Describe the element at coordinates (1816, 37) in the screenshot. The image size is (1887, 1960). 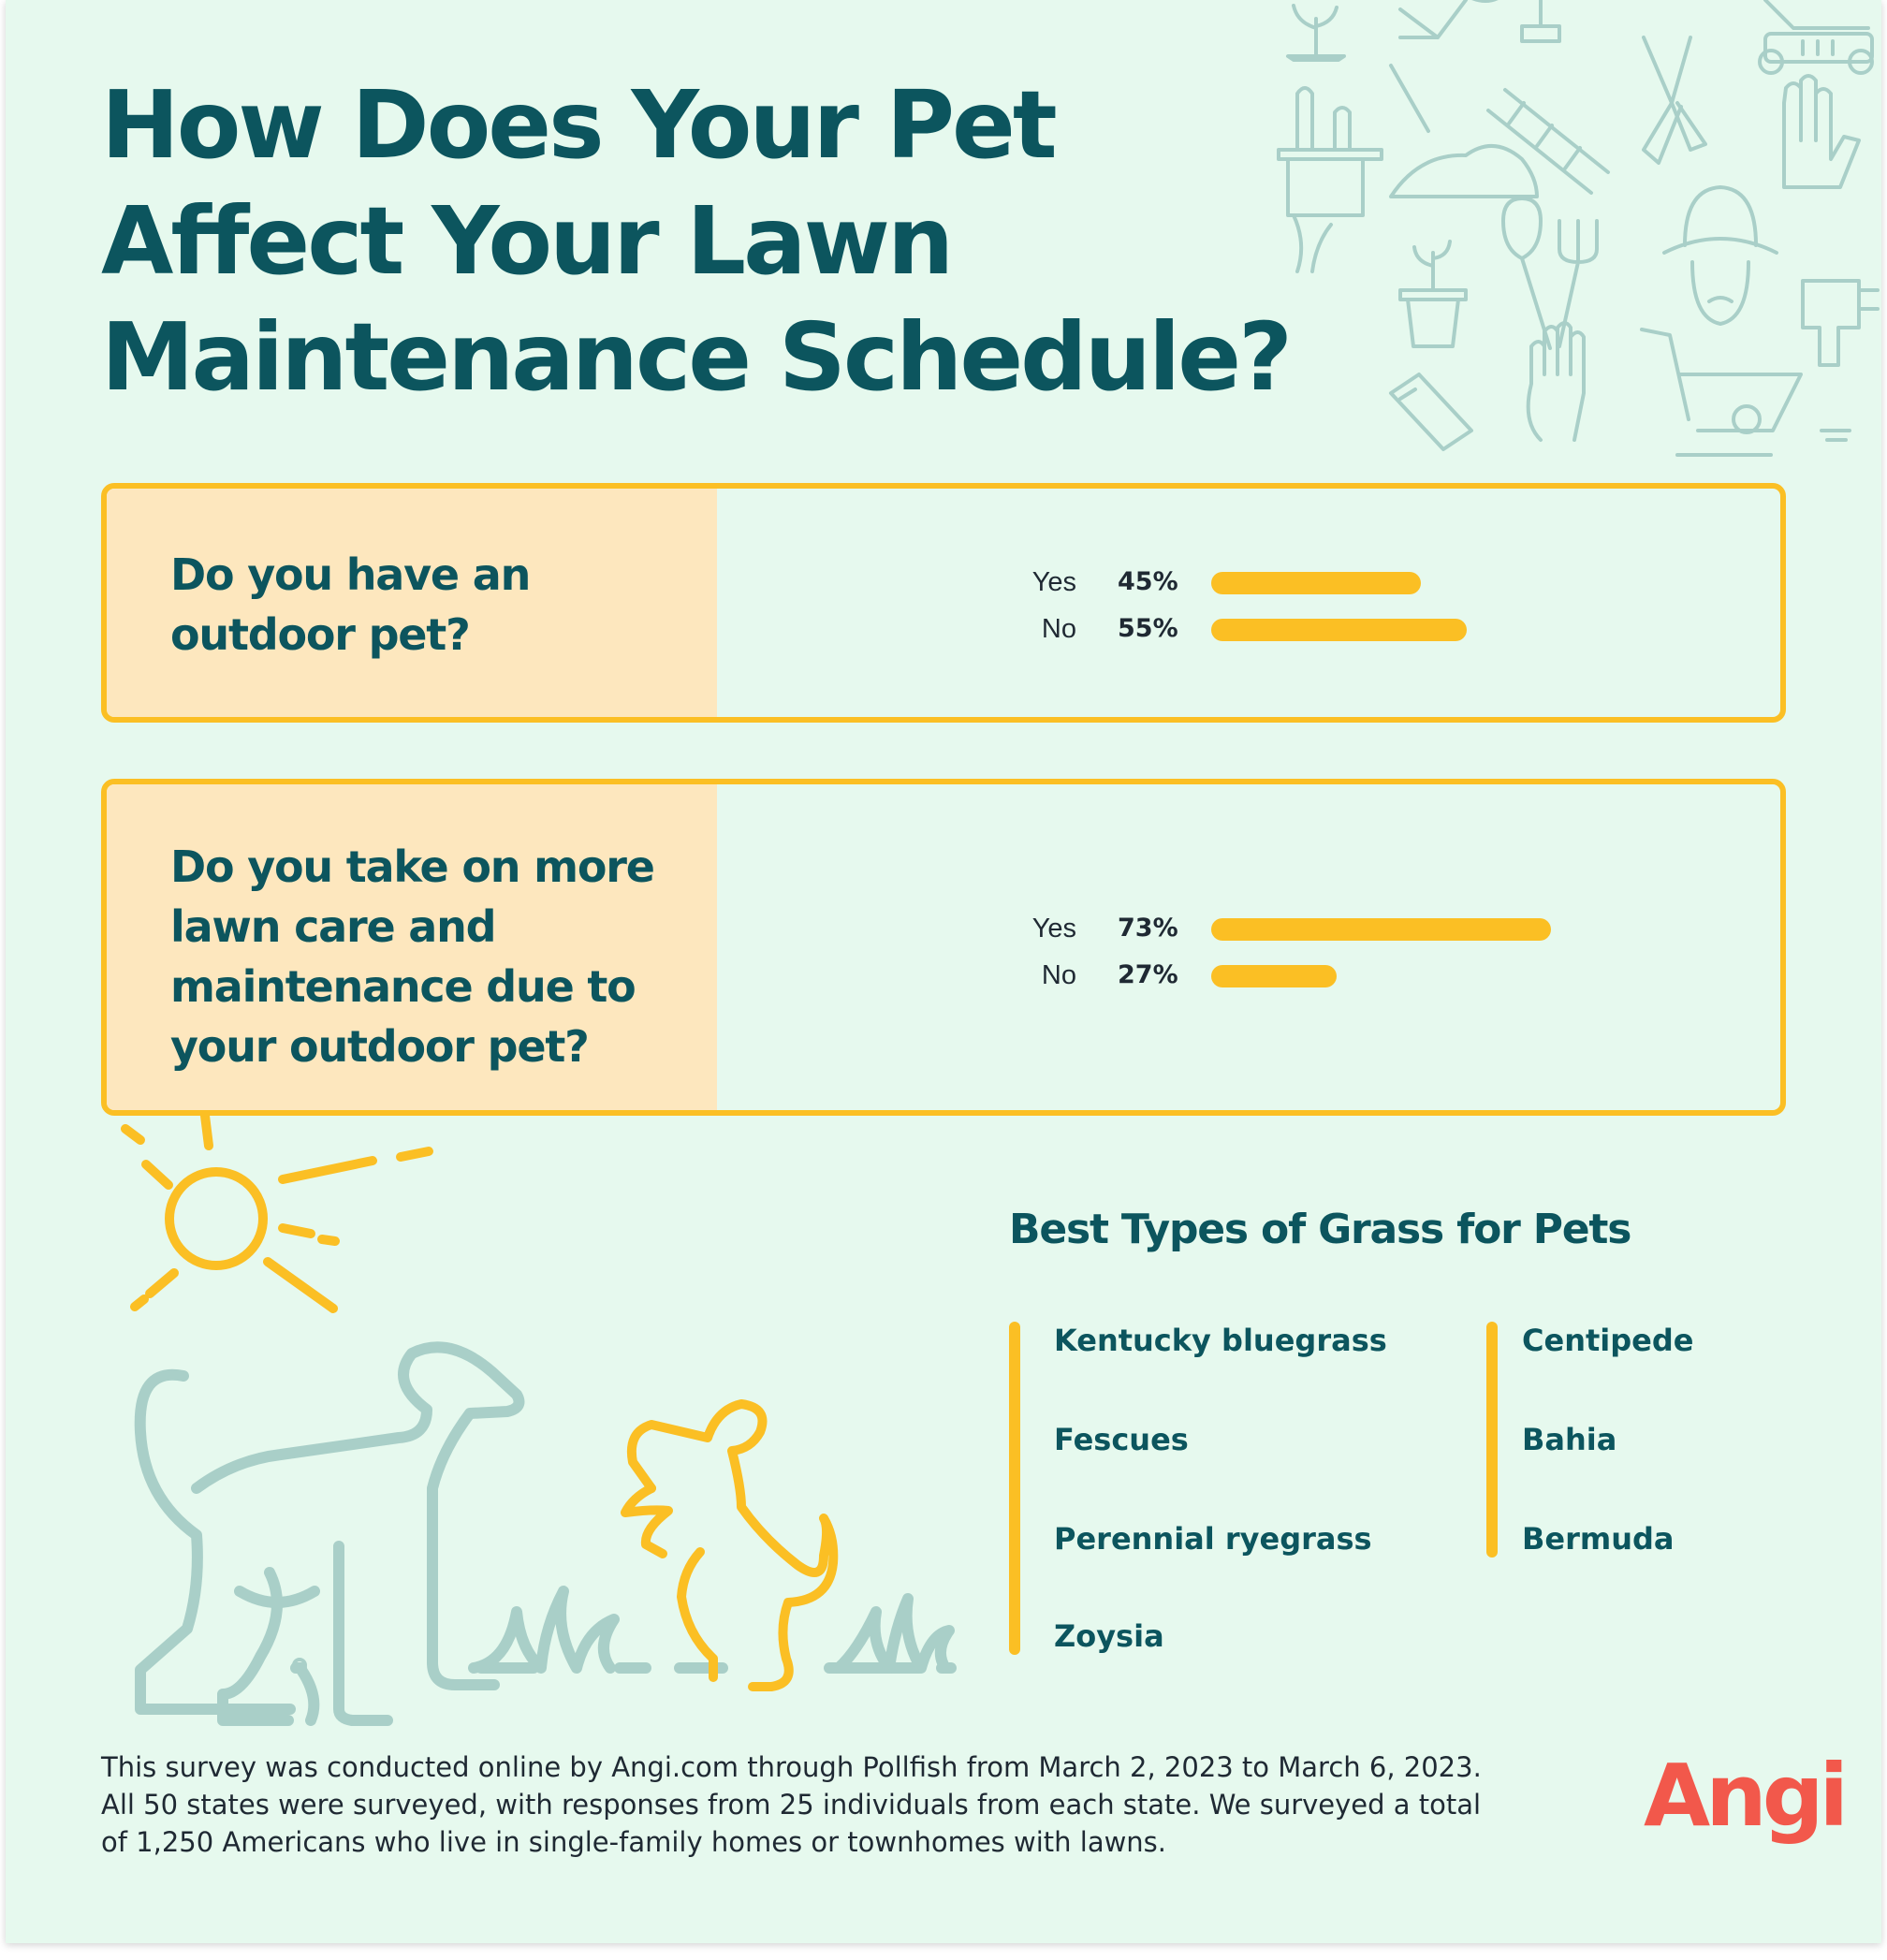
I see `lawn-mower-icon` at that location.